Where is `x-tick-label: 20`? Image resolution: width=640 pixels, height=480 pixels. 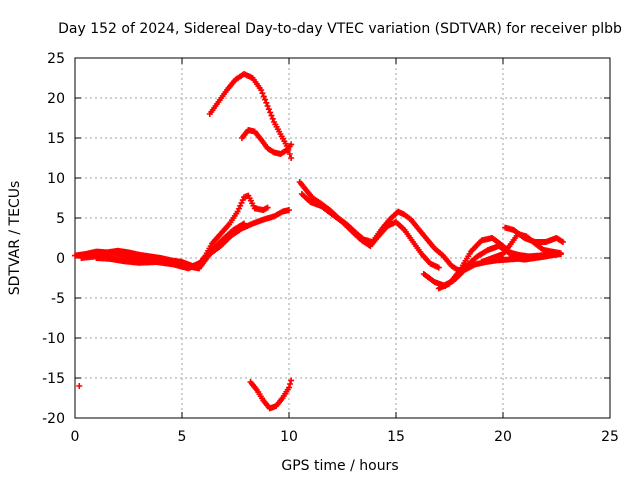 x-tick-label: 20 is located at coordinates (503, 437).